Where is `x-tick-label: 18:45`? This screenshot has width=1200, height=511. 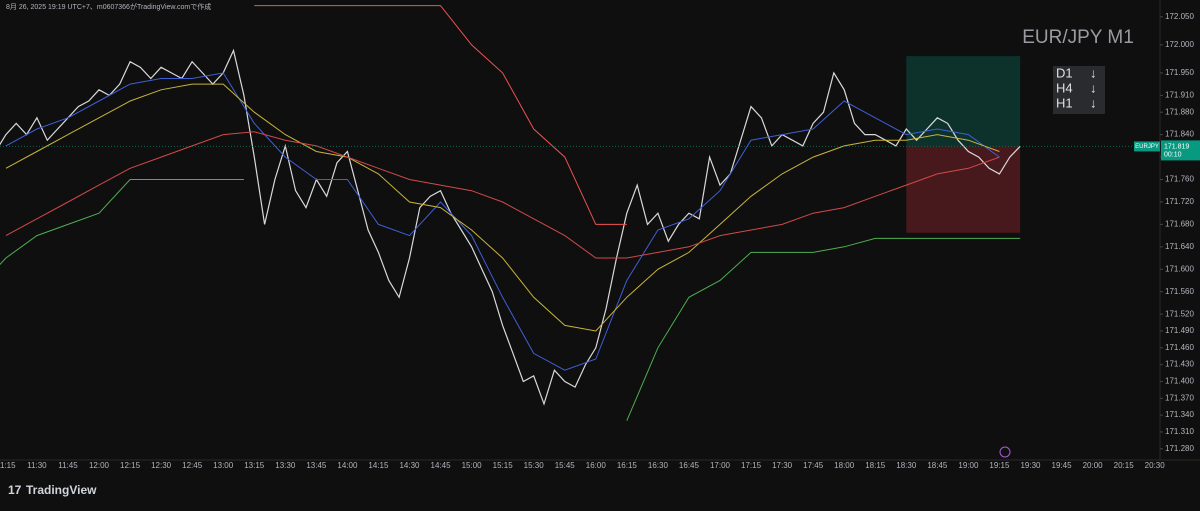 x-tick-label: 18:45 is located at coordinates (937, 465).